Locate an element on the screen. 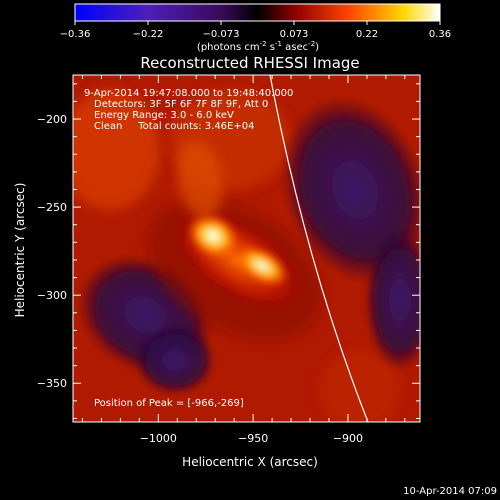  colorbar is located at coordinates (257, 12).